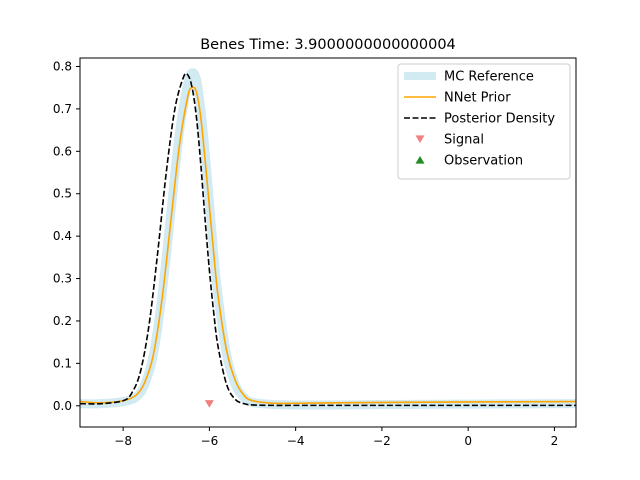 The width and height of the screenshot is (640, 480). I want to click on x-tick-label: −2, so click(382, 441).